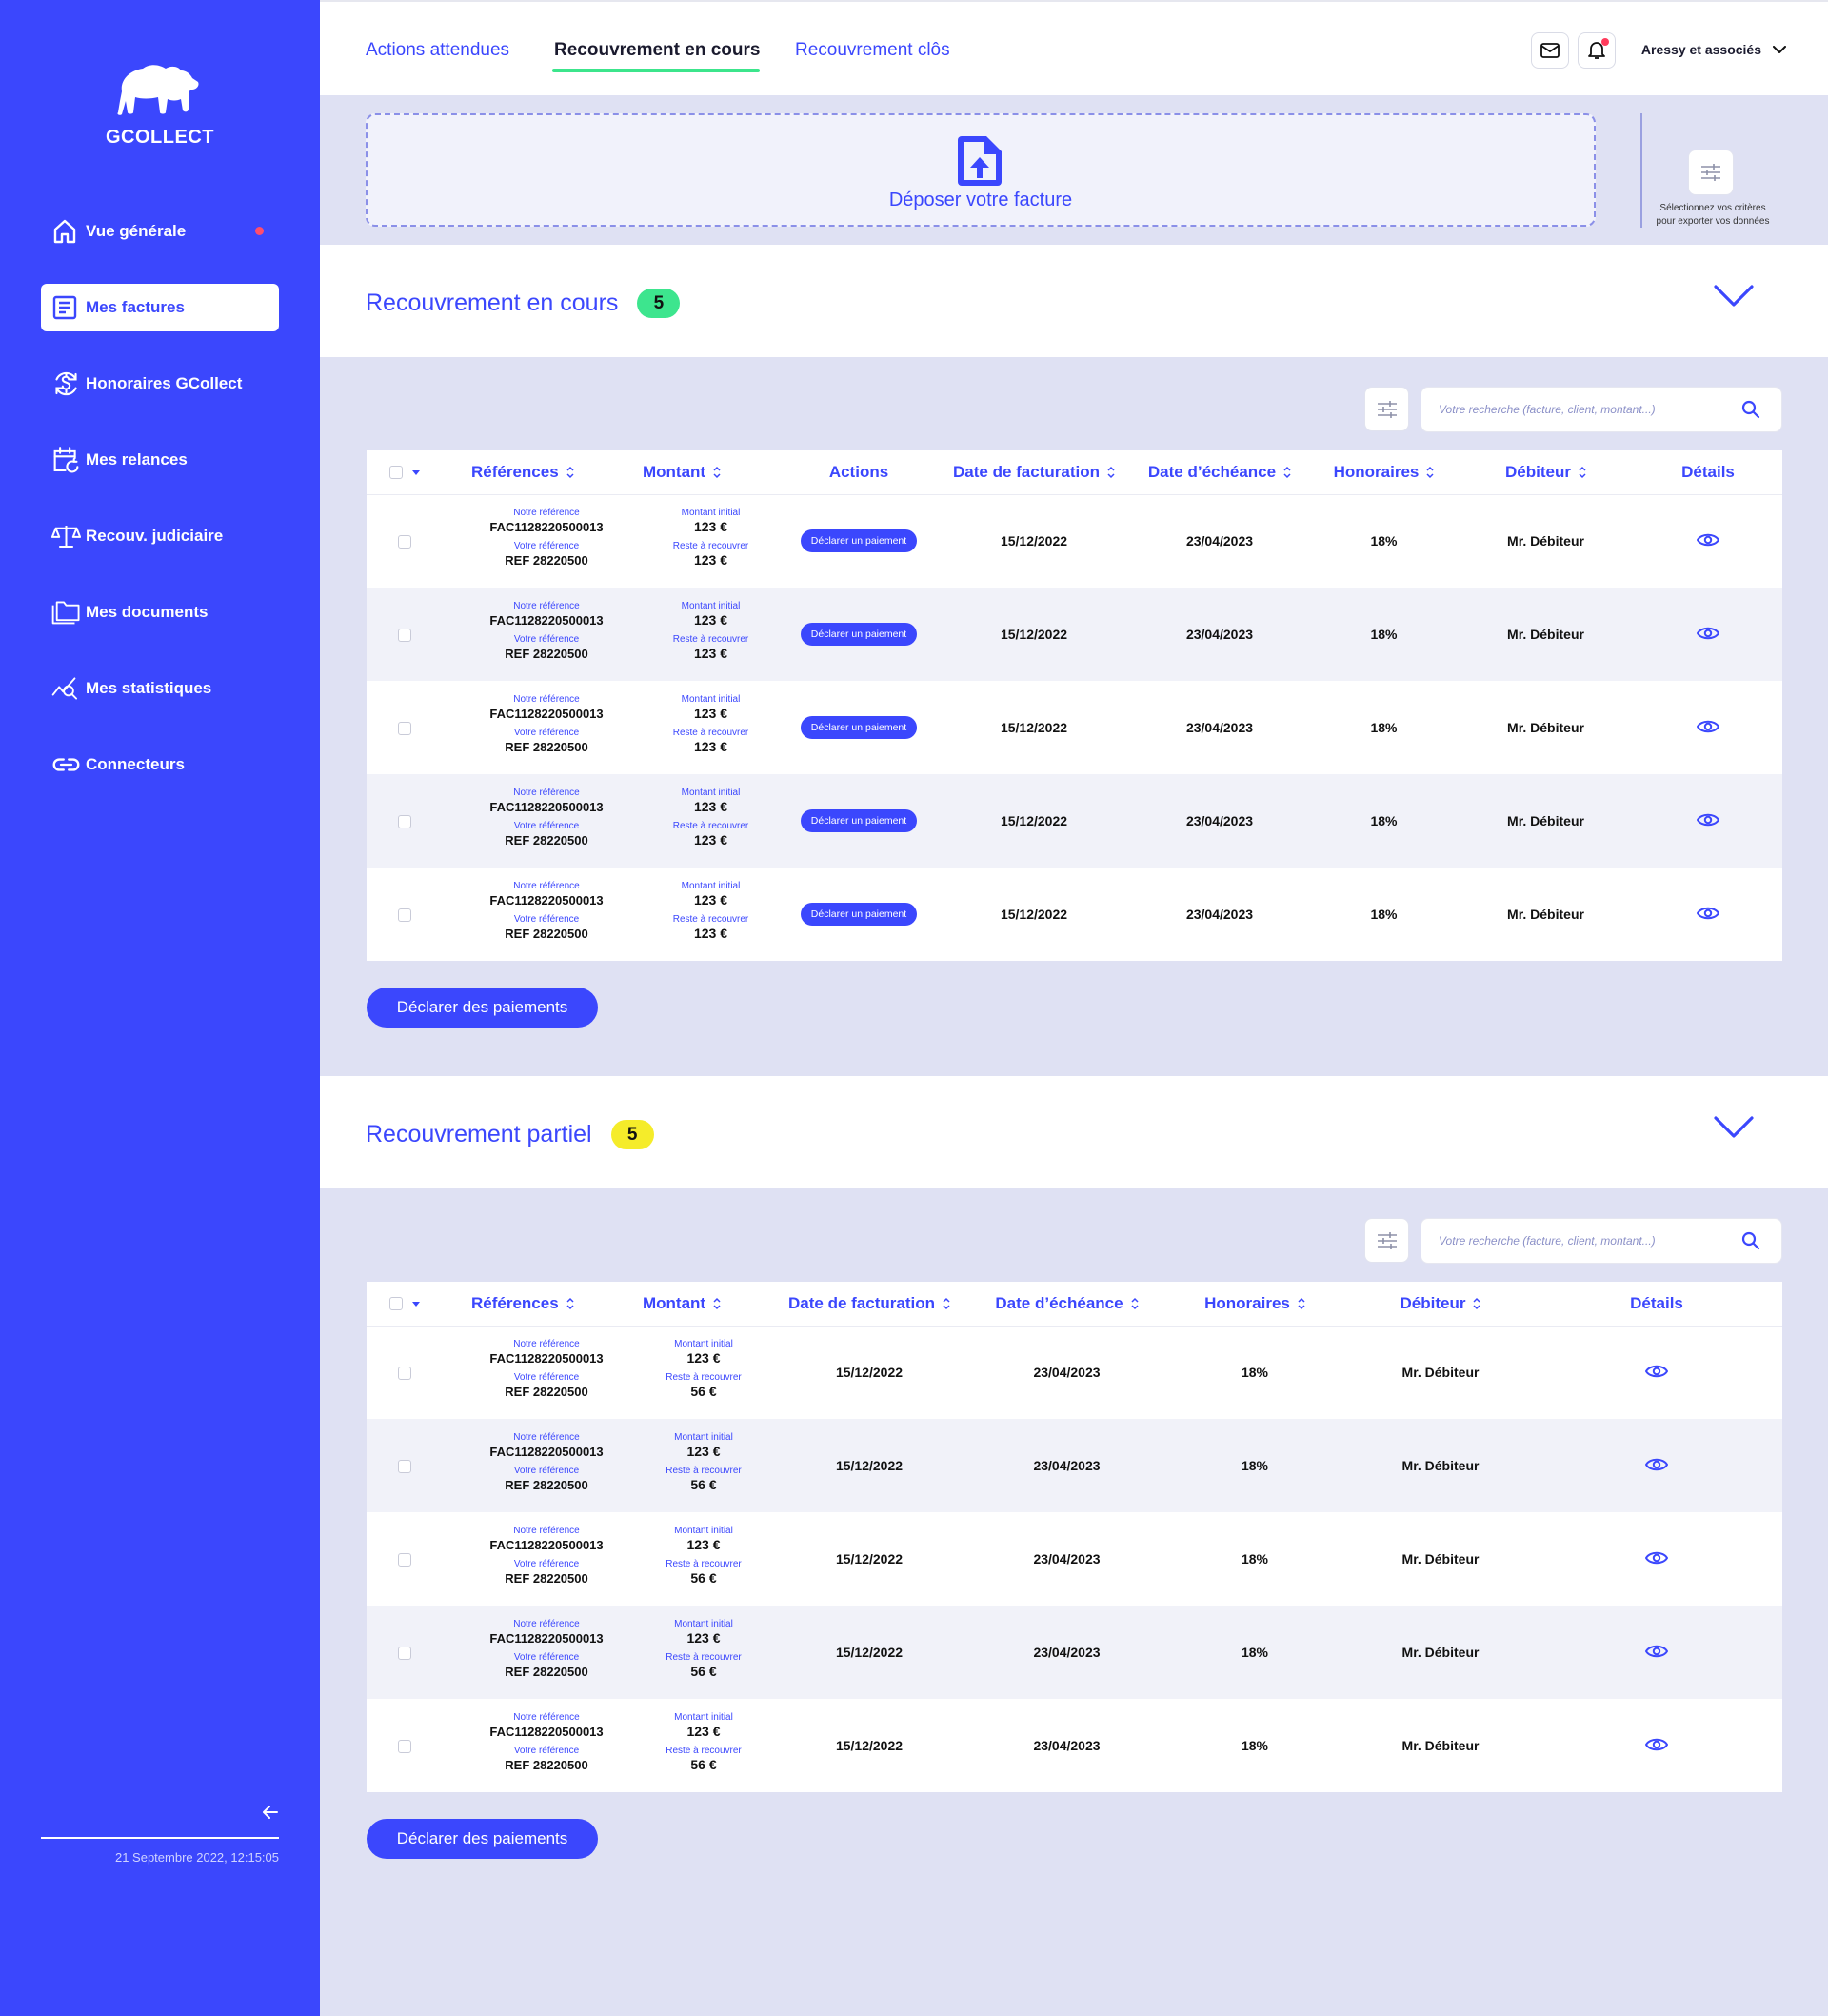 This screenshot has width=1828, height=2016. What do you see at coordinates (270, 1815) in the screenshot?
I see `collapse-sidebar-arrow-icon` at bounding box center [270, 1815].